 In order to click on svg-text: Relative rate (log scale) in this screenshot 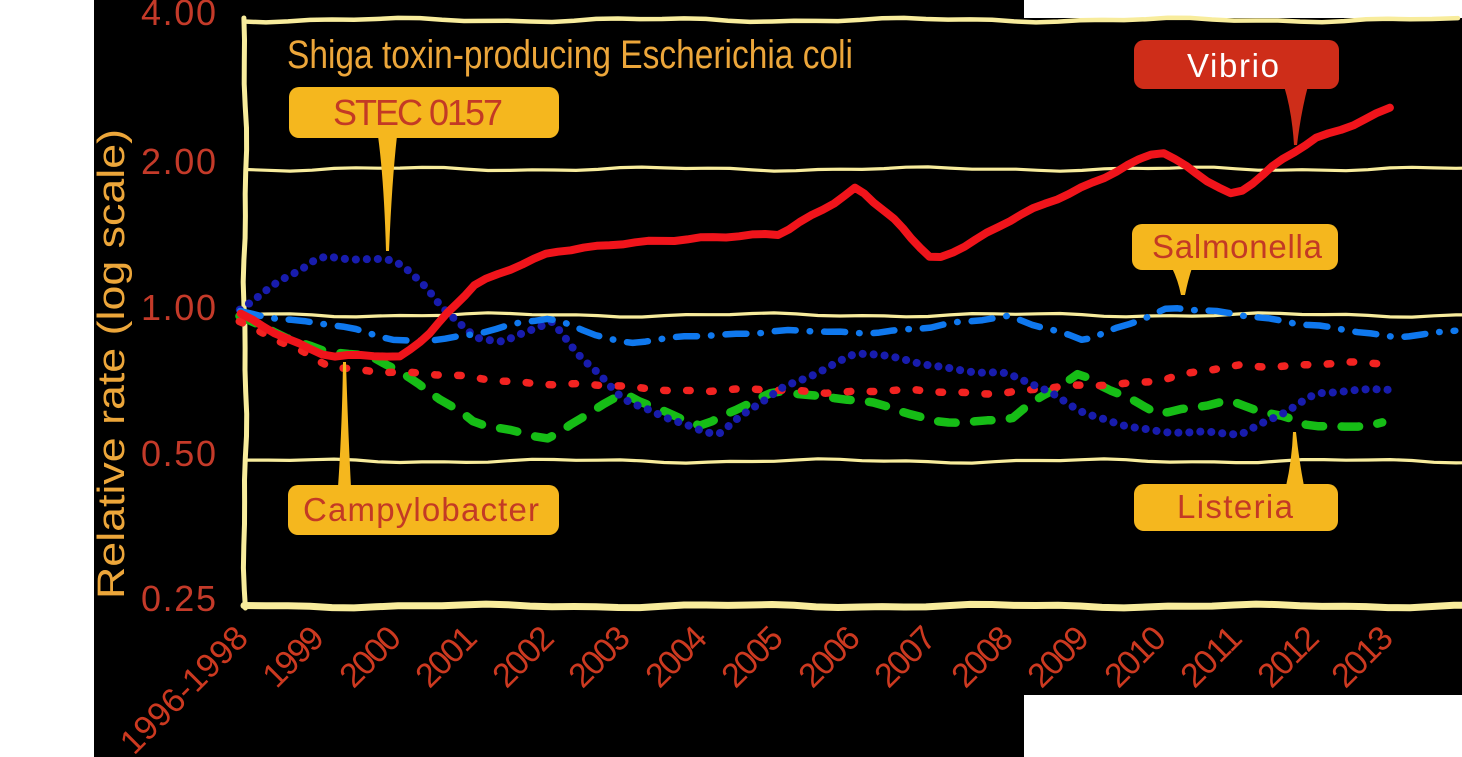, I will do `click(112, 364)`.